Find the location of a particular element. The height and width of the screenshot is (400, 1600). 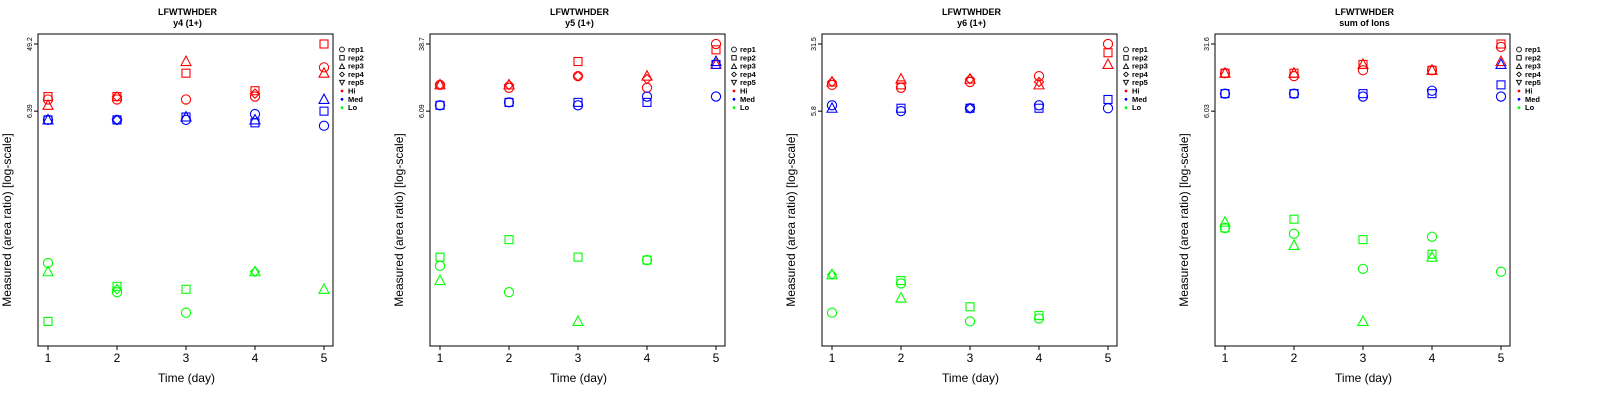

chart-subtitle: y4 (1+) is located at coordinates (187, 23).